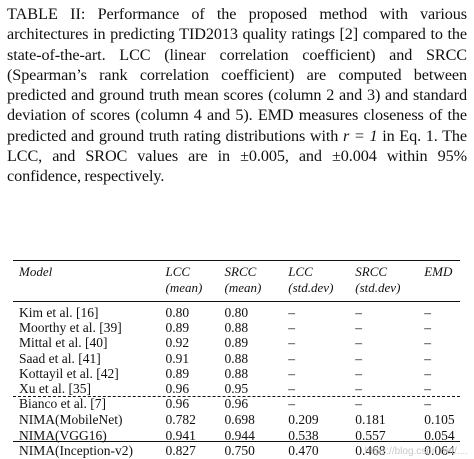  Describe the element at coordinates (177, 358) in the screenshot. I see `cell-lcc-mean: 0.91` at that location.